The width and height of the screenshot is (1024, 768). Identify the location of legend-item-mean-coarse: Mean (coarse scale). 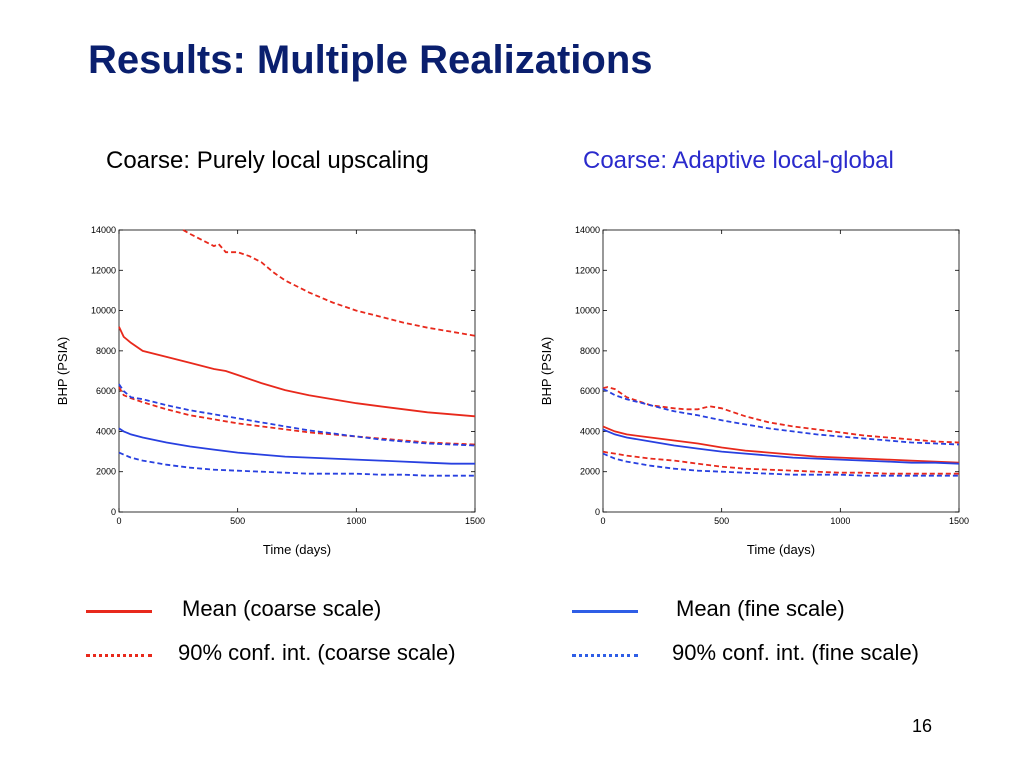
(296, 611).